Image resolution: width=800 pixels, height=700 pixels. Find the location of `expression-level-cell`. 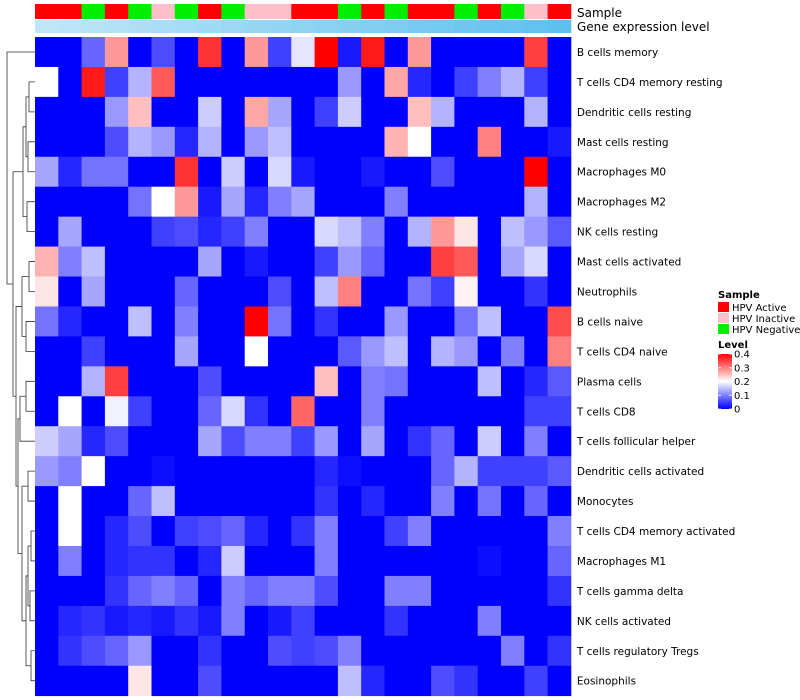

expression-level-cell is located at coordinates (186, 26).